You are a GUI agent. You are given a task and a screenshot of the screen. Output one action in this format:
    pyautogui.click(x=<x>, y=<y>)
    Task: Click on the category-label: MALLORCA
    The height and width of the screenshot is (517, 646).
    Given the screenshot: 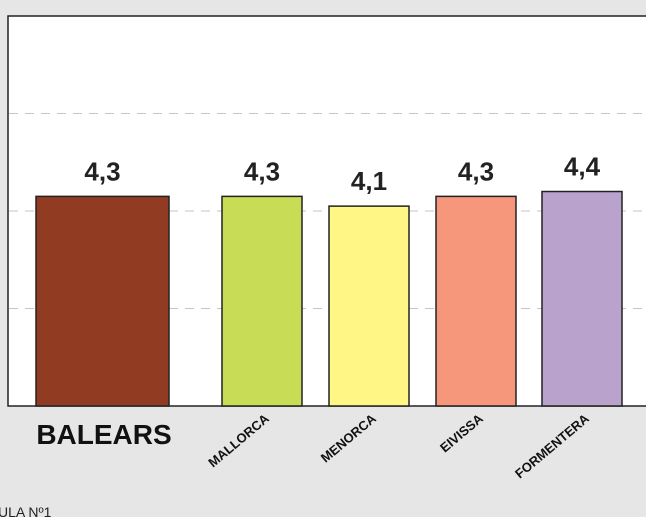 What is the action you would take?
    pyautogui.click(x=238, y=440)
    